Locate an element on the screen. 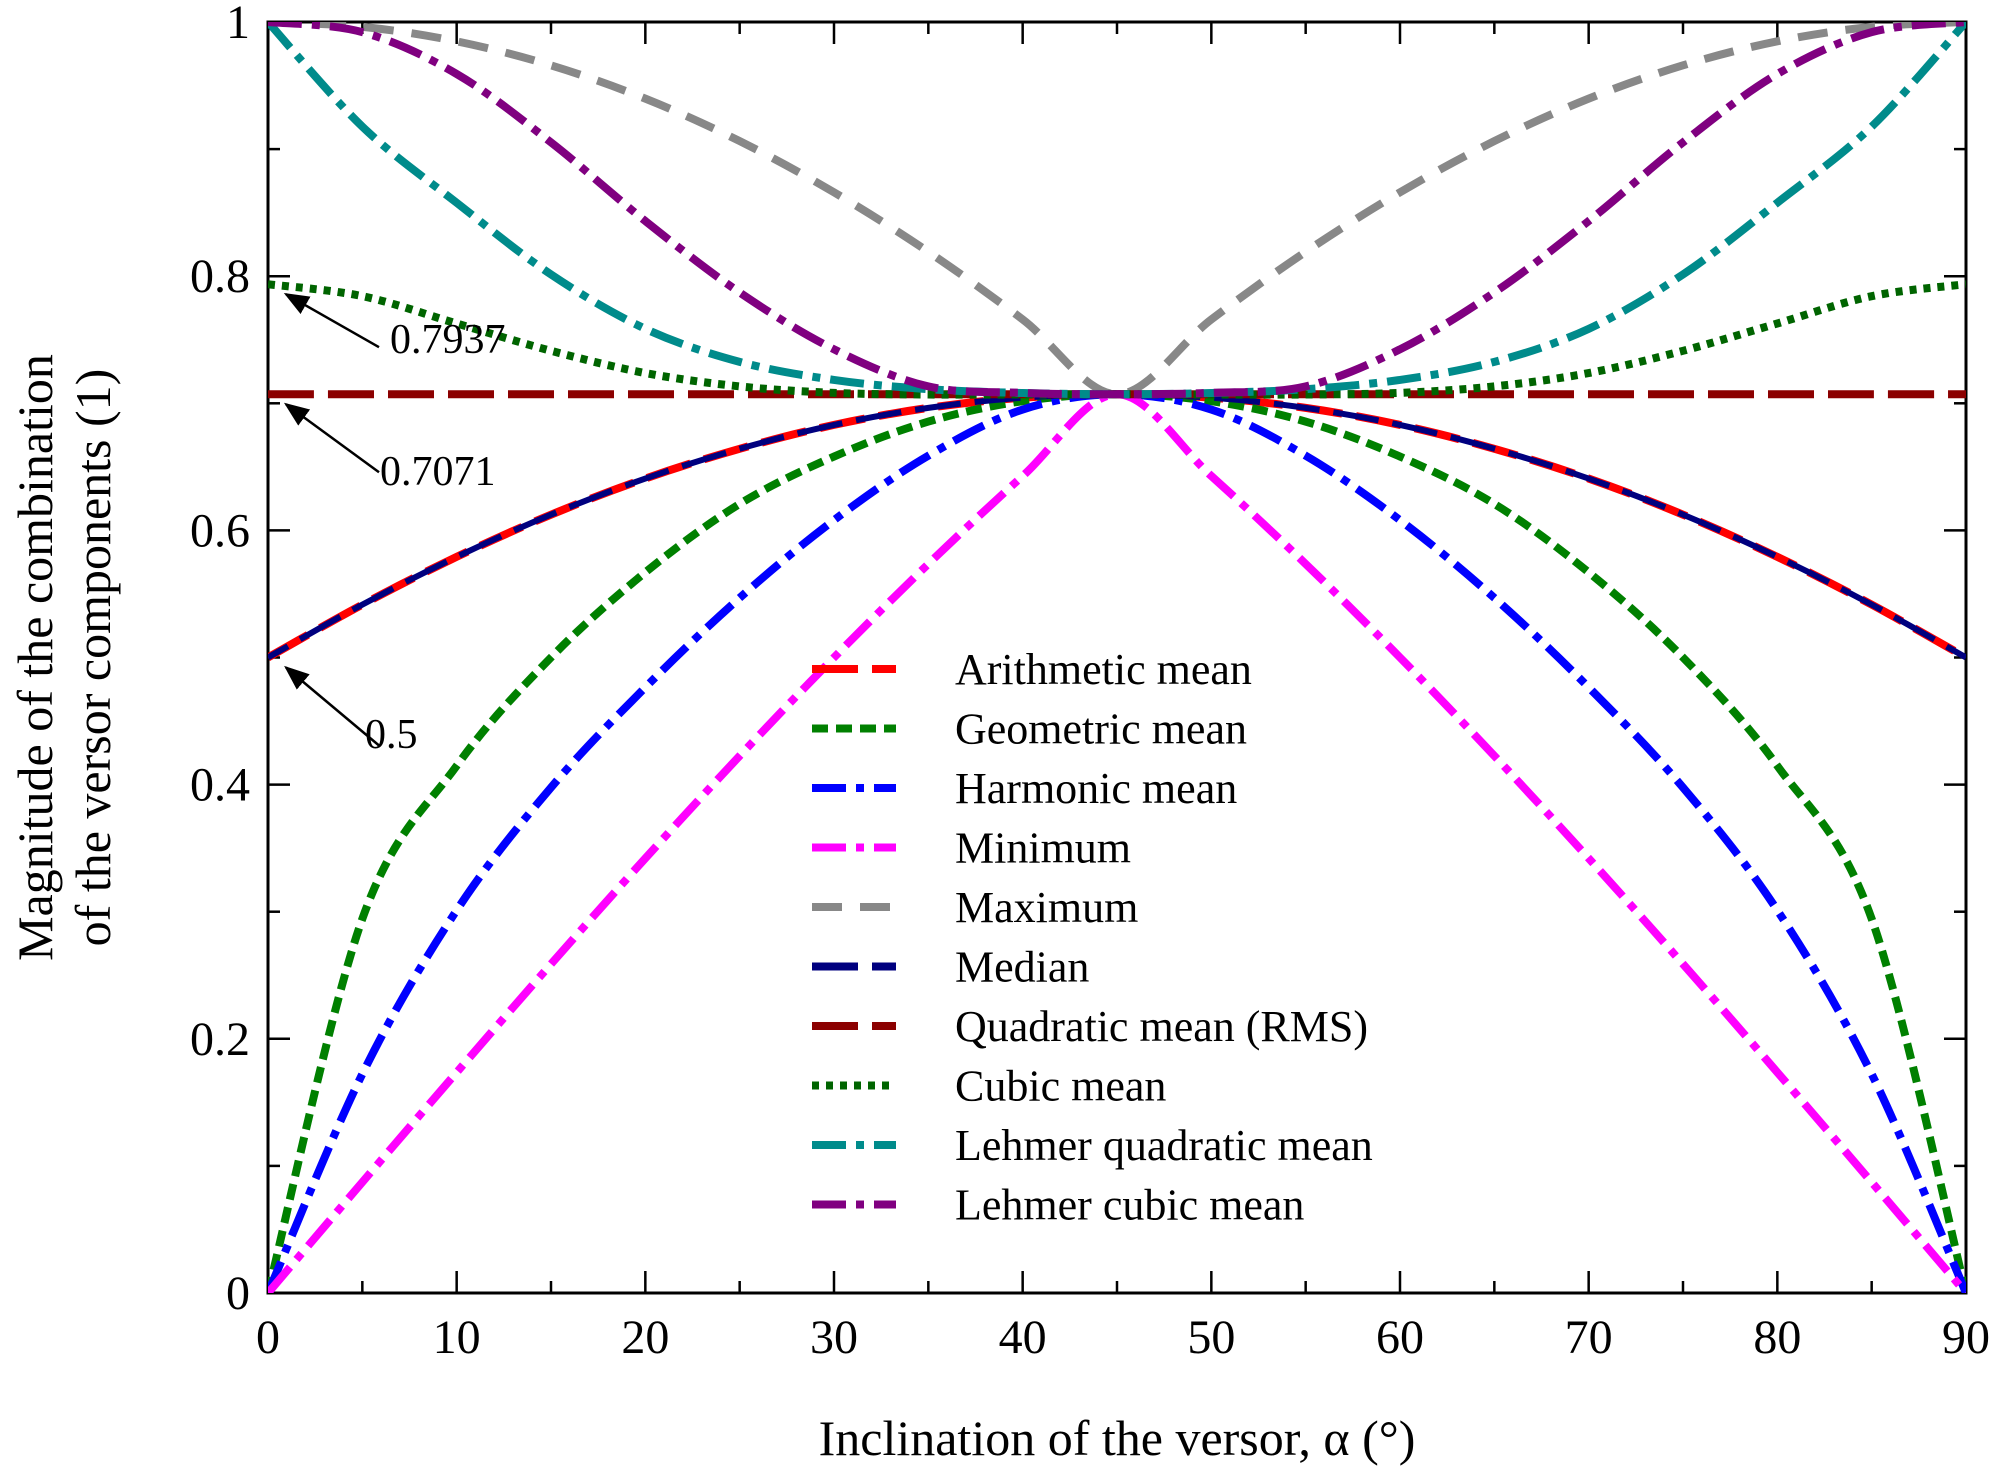 This screenshot has height=1472, width=2000. annotation-label: 0.5 is located at coordinates (391, 735).